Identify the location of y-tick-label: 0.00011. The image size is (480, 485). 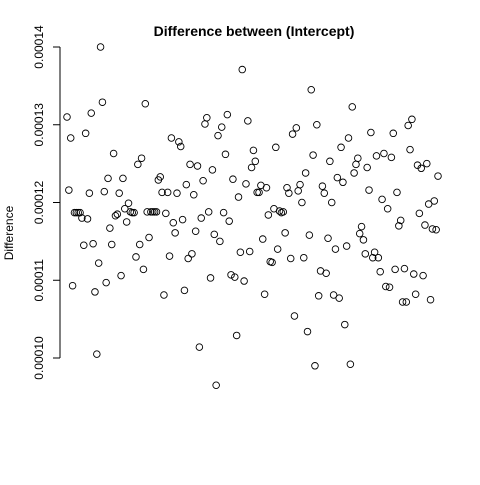
(39, 280).